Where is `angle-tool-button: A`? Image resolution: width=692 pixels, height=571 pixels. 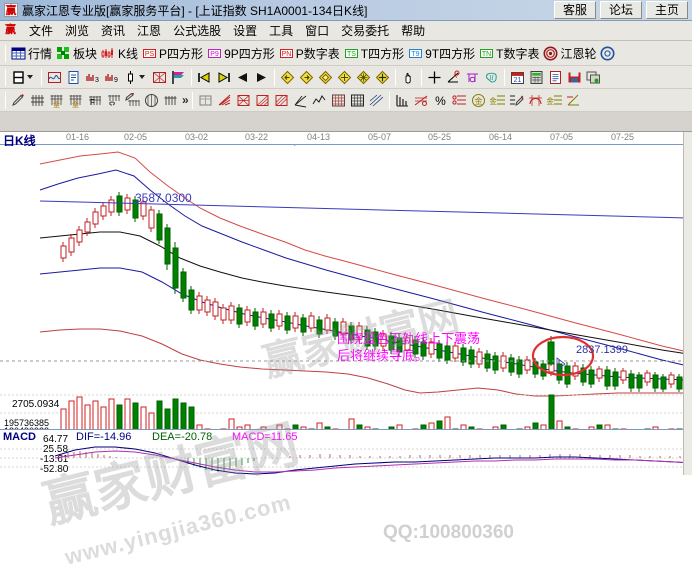
angle-tool-button: A is located at coordinates (453, 77).